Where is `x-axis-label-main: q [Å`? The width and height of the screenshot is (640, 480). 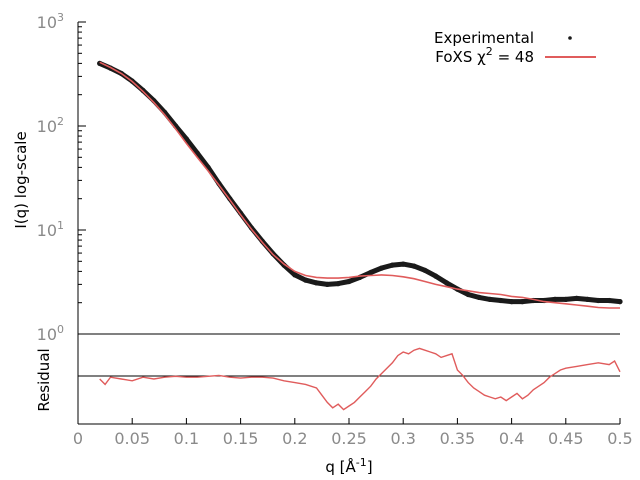
x-axis-label-main: q [Å is located at coordinates (340, 466).